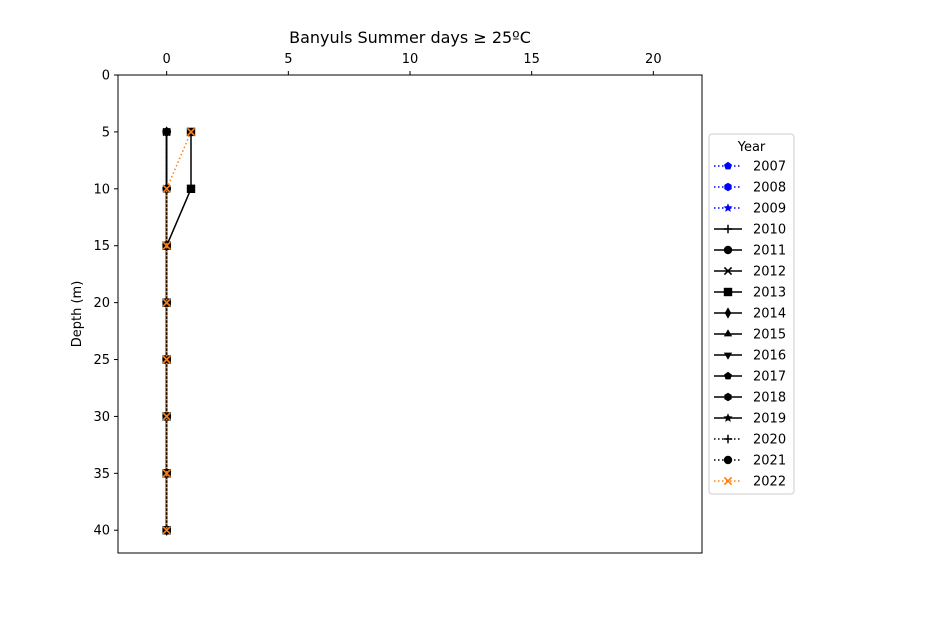  Describe the element at coordinates (769, 440) in the screenshot. I see `legend-label: 2020` at that location.